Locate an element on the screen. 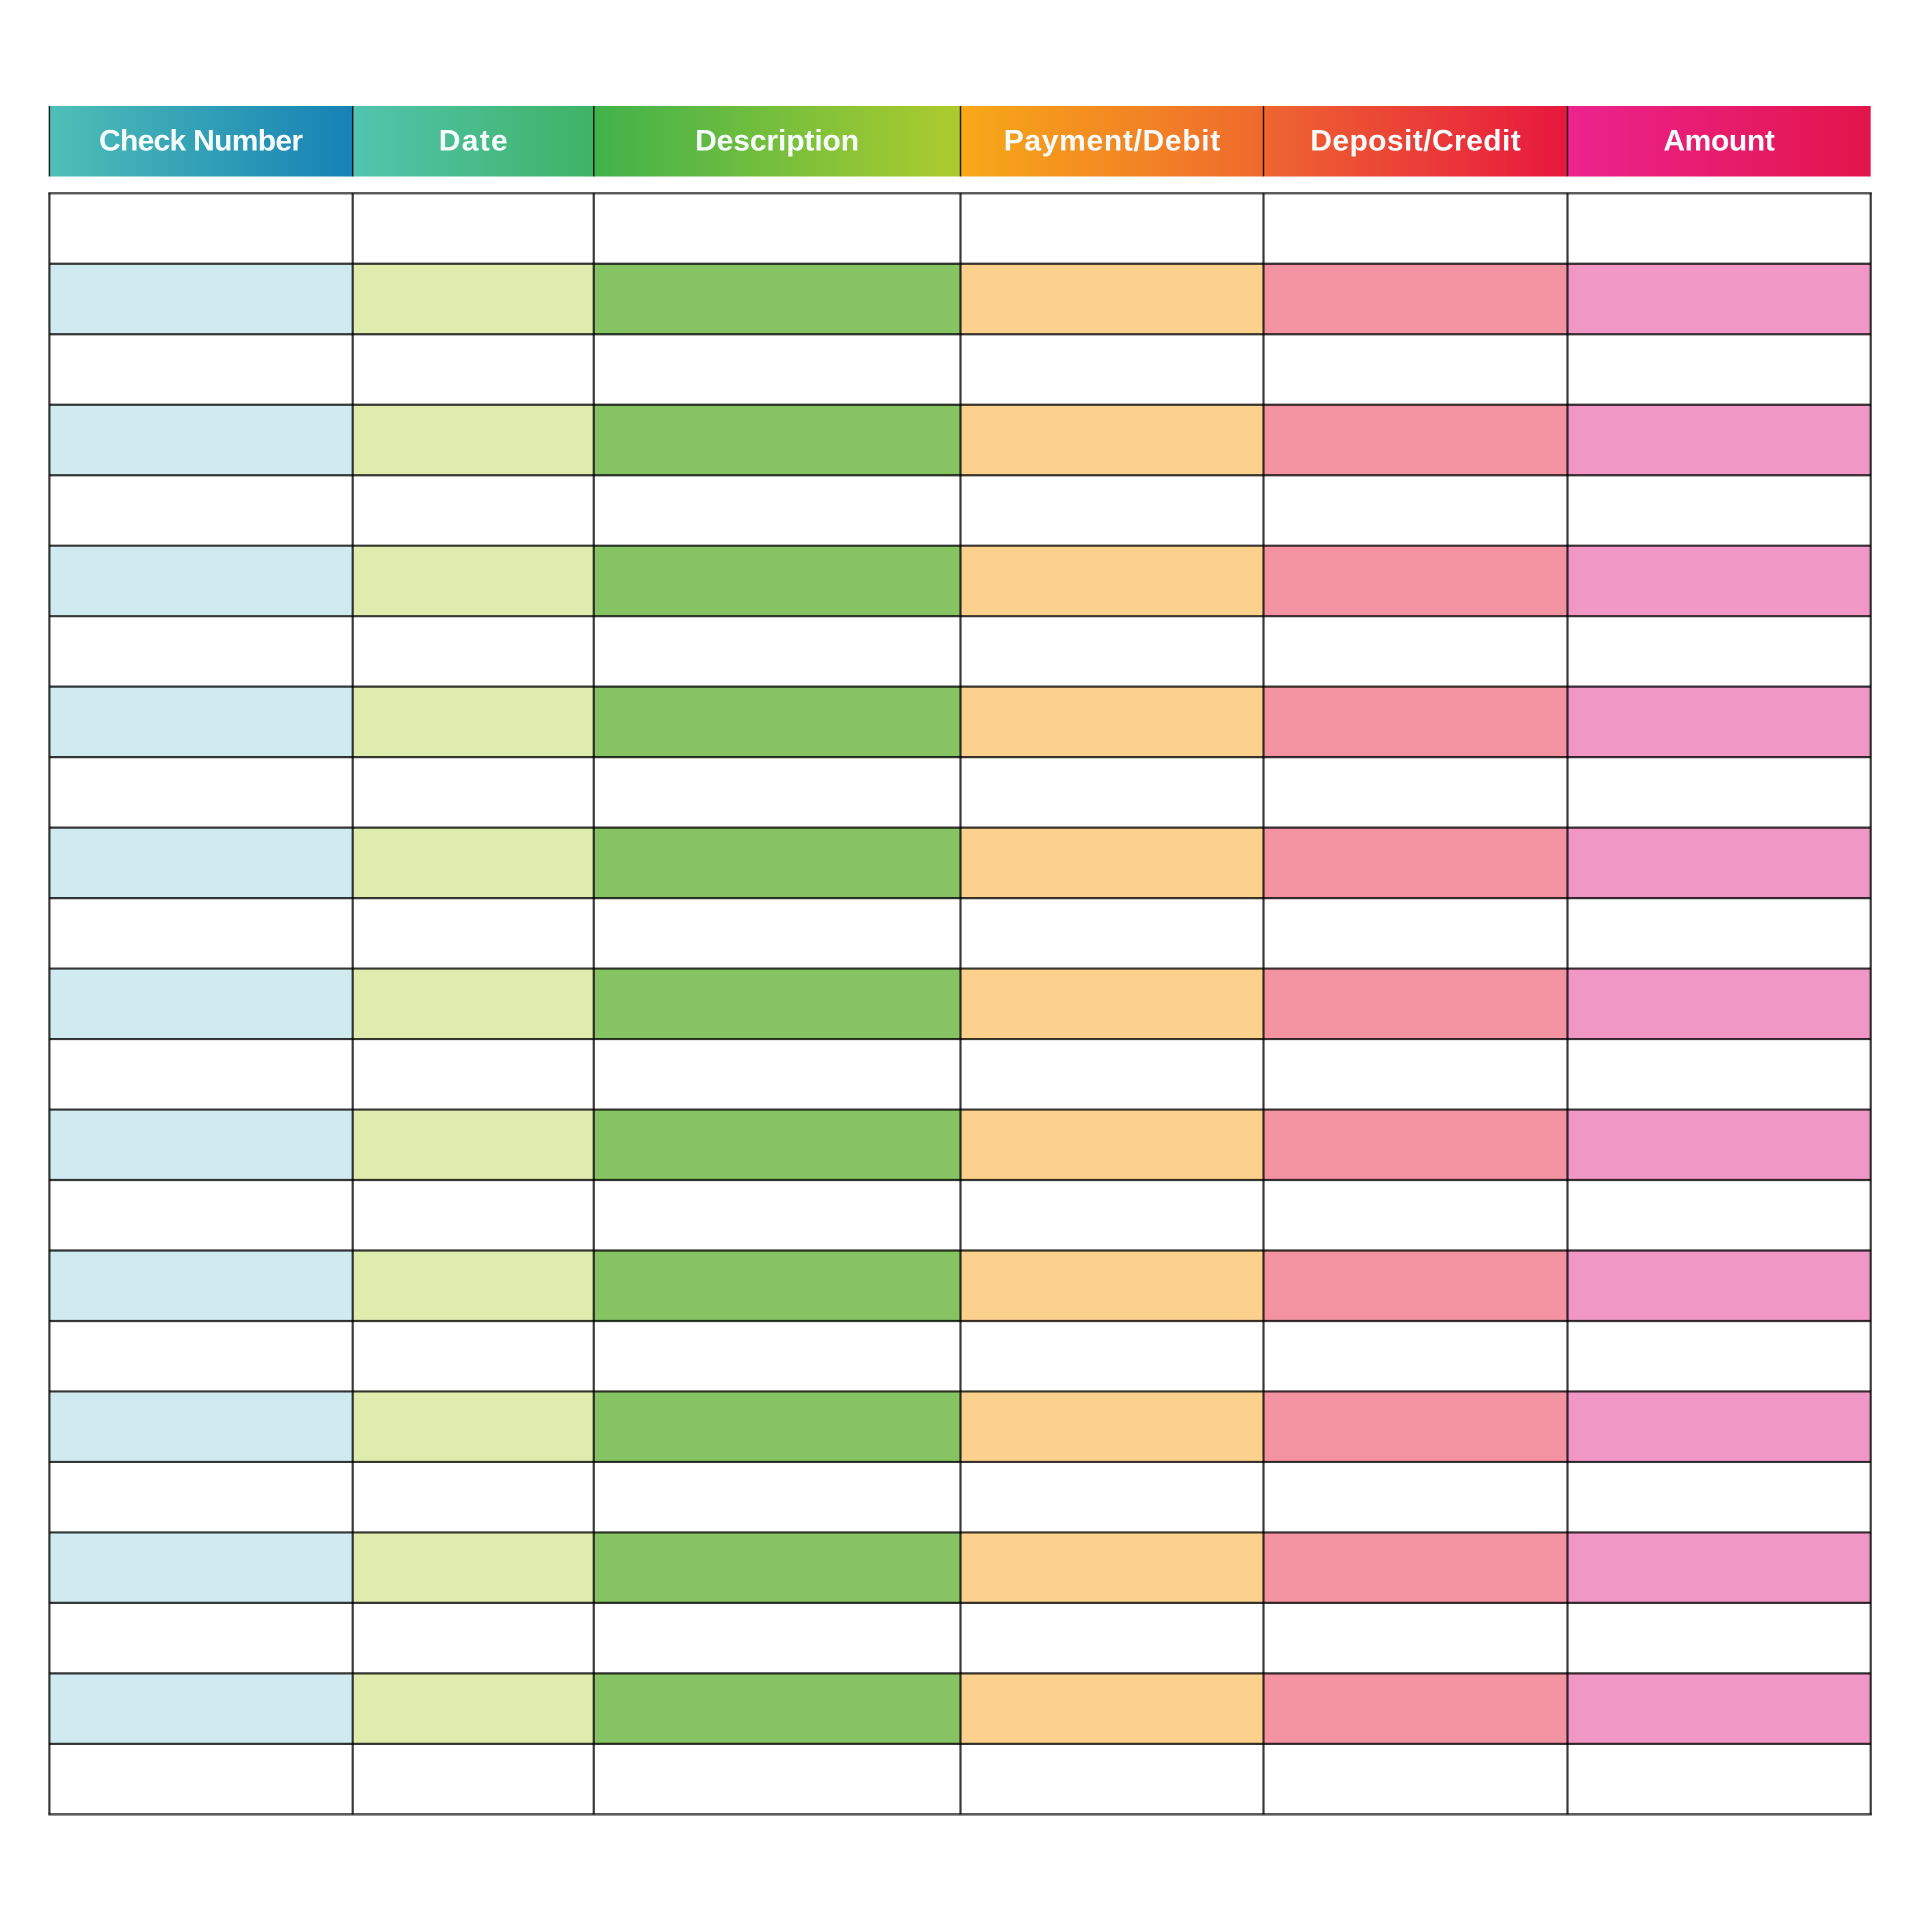 The height and width of the screenshot is (1920, 1921). svg-text: Date is located at coordinates (473, 141).